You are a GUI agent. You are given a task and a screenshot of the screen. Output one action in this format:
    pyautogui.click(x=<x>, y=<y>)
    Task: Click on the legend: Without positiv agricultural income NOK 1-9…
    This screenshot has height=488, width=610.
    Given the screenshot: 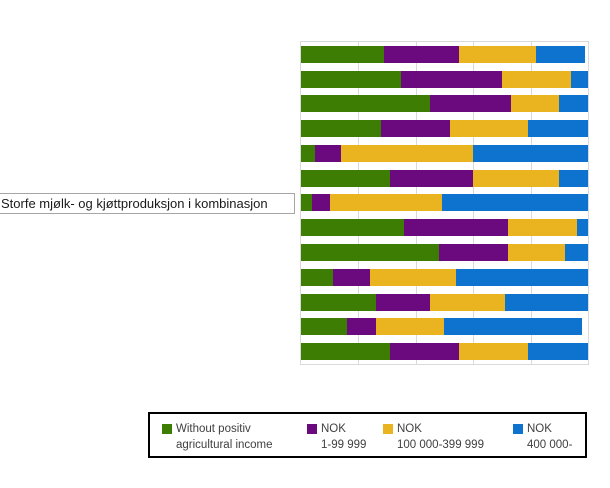 What is the action you would take?
    pyautogui.click(x=367, y=435)
    